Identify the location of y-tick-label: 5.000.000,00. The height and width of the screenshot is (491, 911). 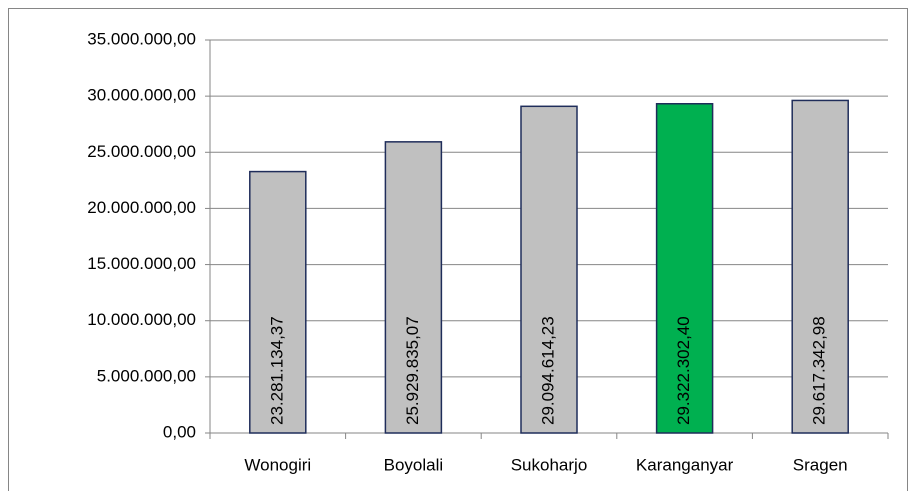
(146, 375).